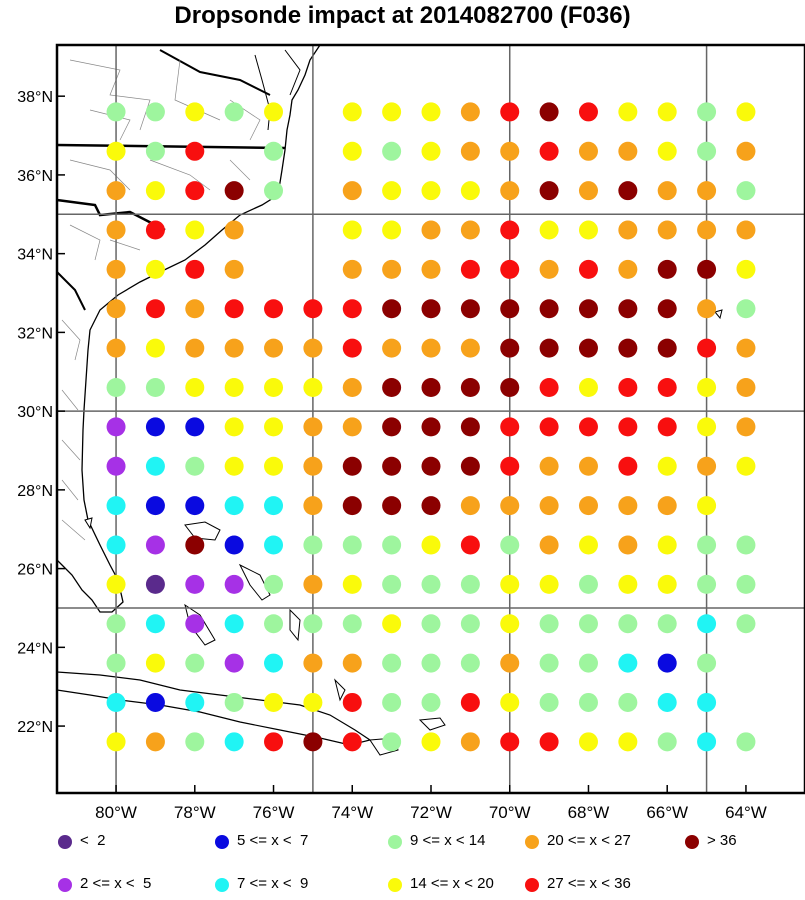  Describe the element at coordinates (35, 570) in the screenshot. I see `lat-tick-label: 26°N` at that location.